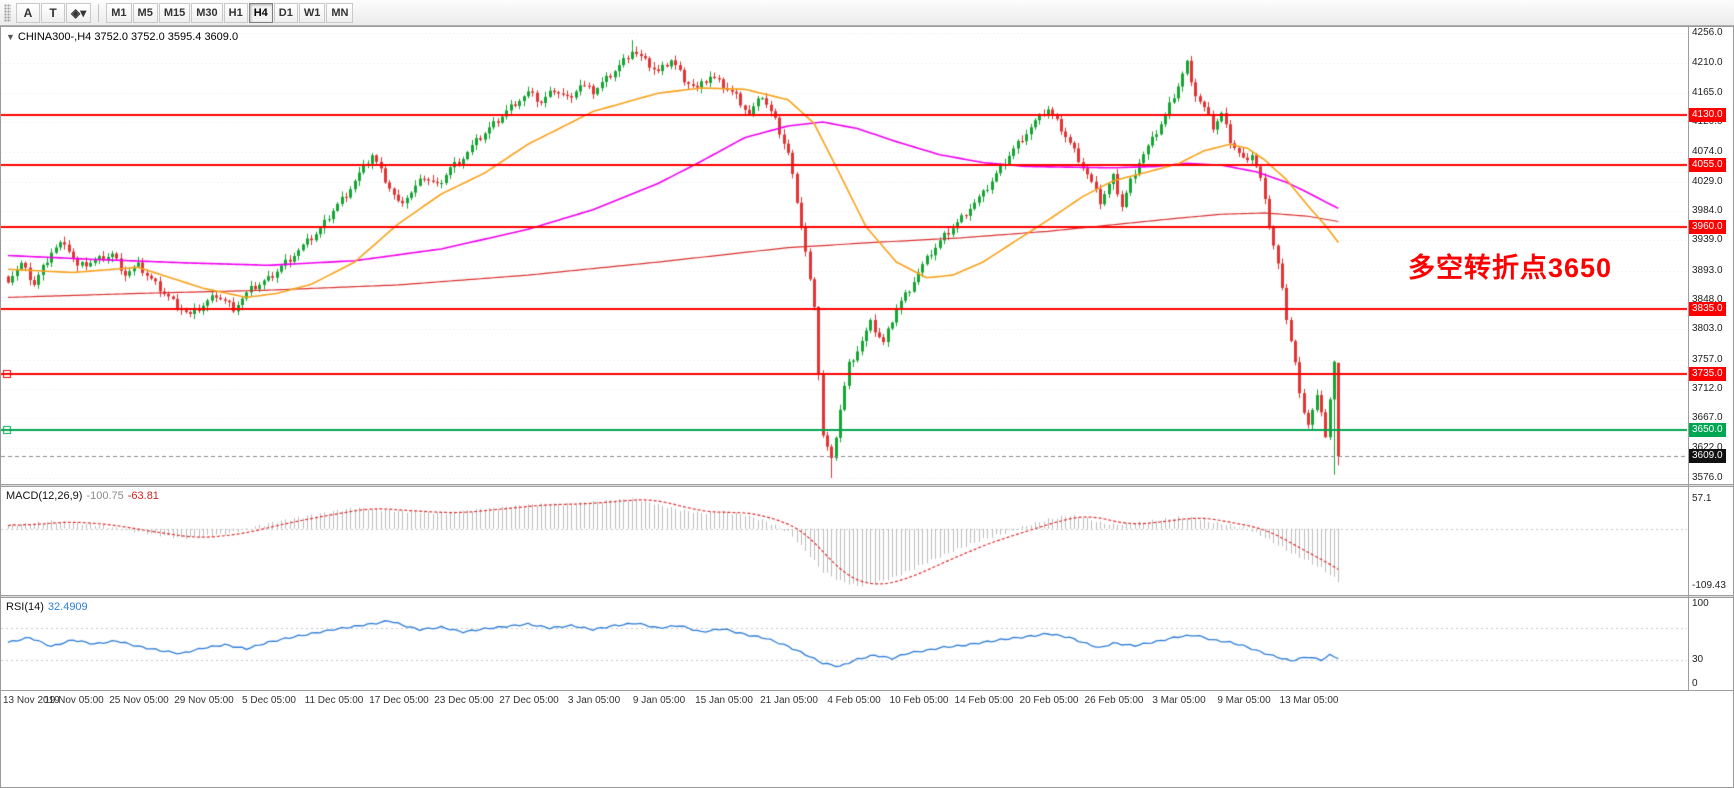  What do you see at coordinates (594, 700) in the screenshot?
I see `time-axis-label: 3 Jan 05:00` at bounding box center [594, 700].